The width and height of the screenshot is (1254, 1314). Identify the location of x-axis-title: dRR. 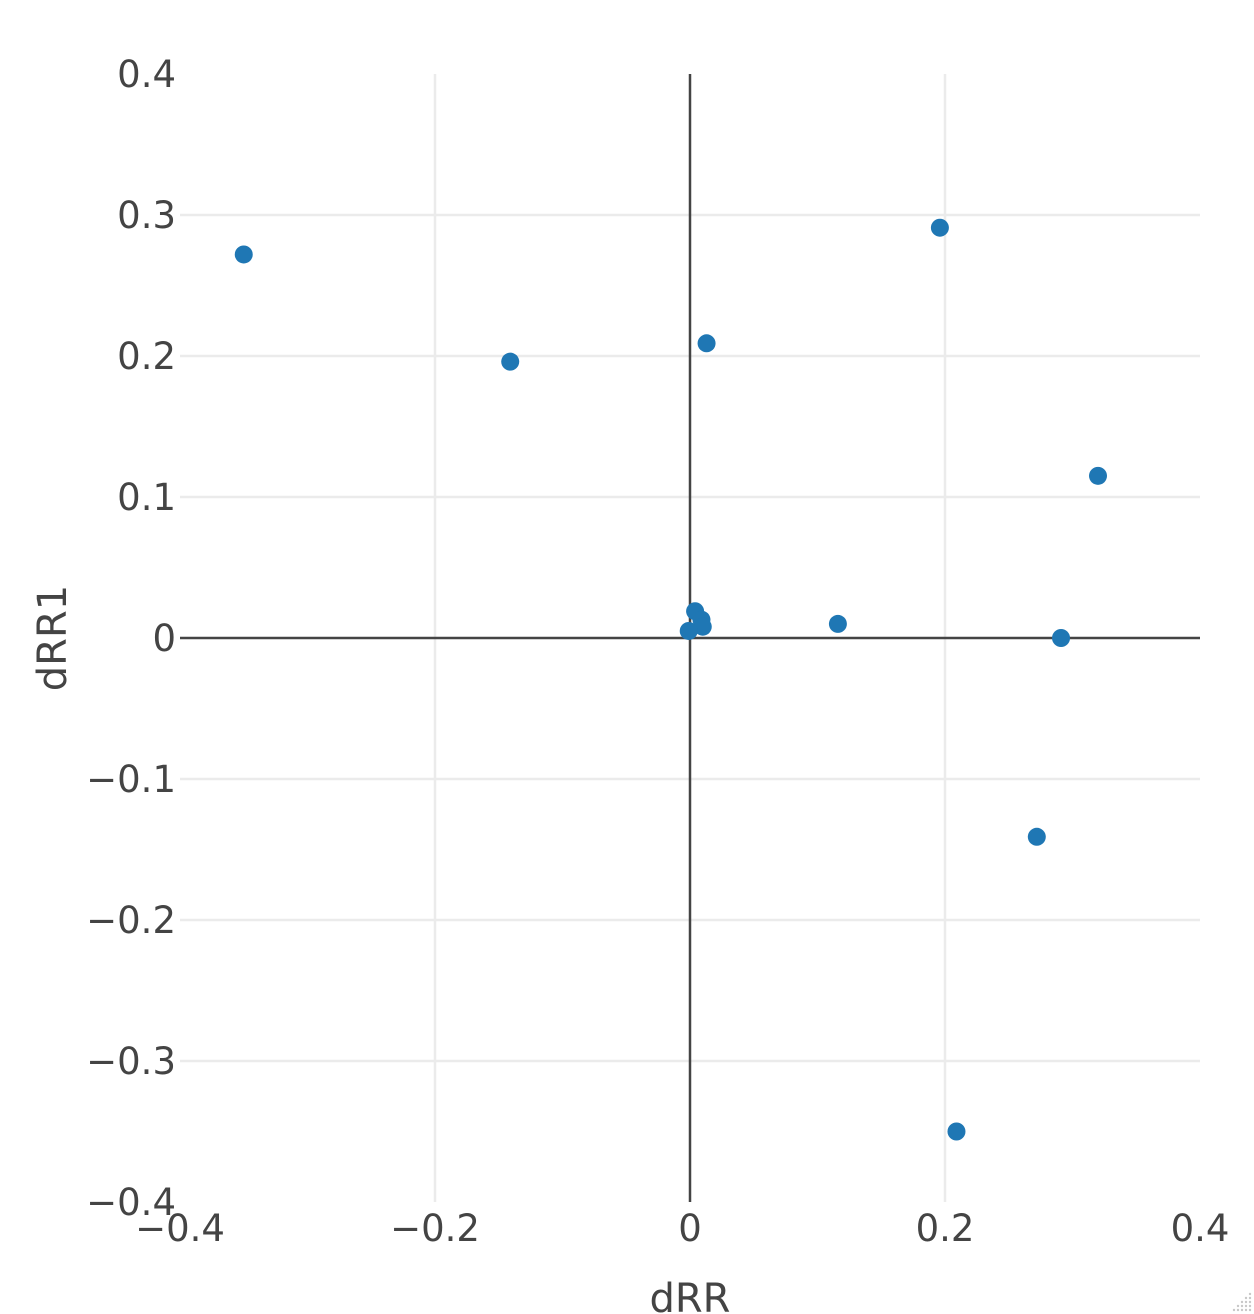
(690, 1295).